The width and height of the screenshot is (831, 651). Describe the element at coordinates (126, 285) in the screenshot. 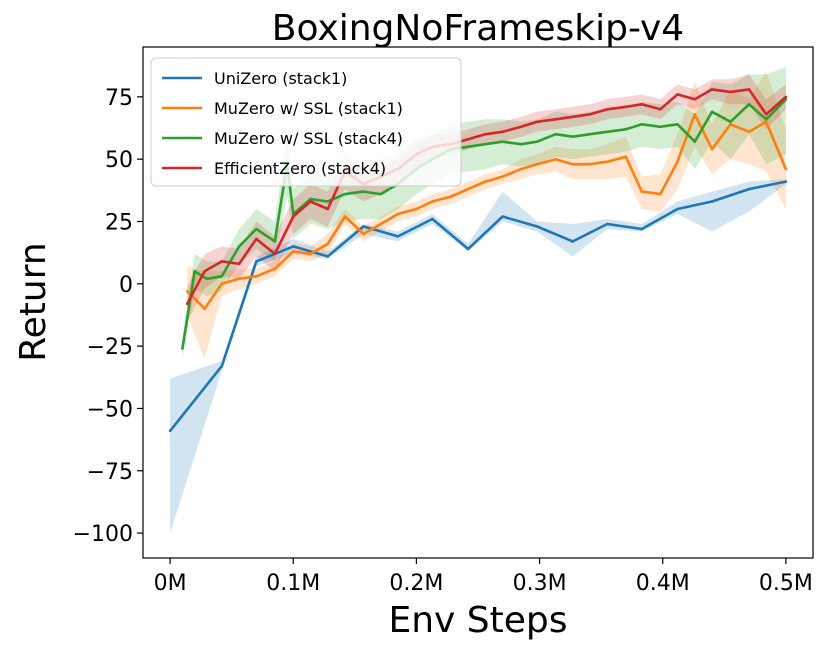

I see `y-tick-label: 0` at that location.